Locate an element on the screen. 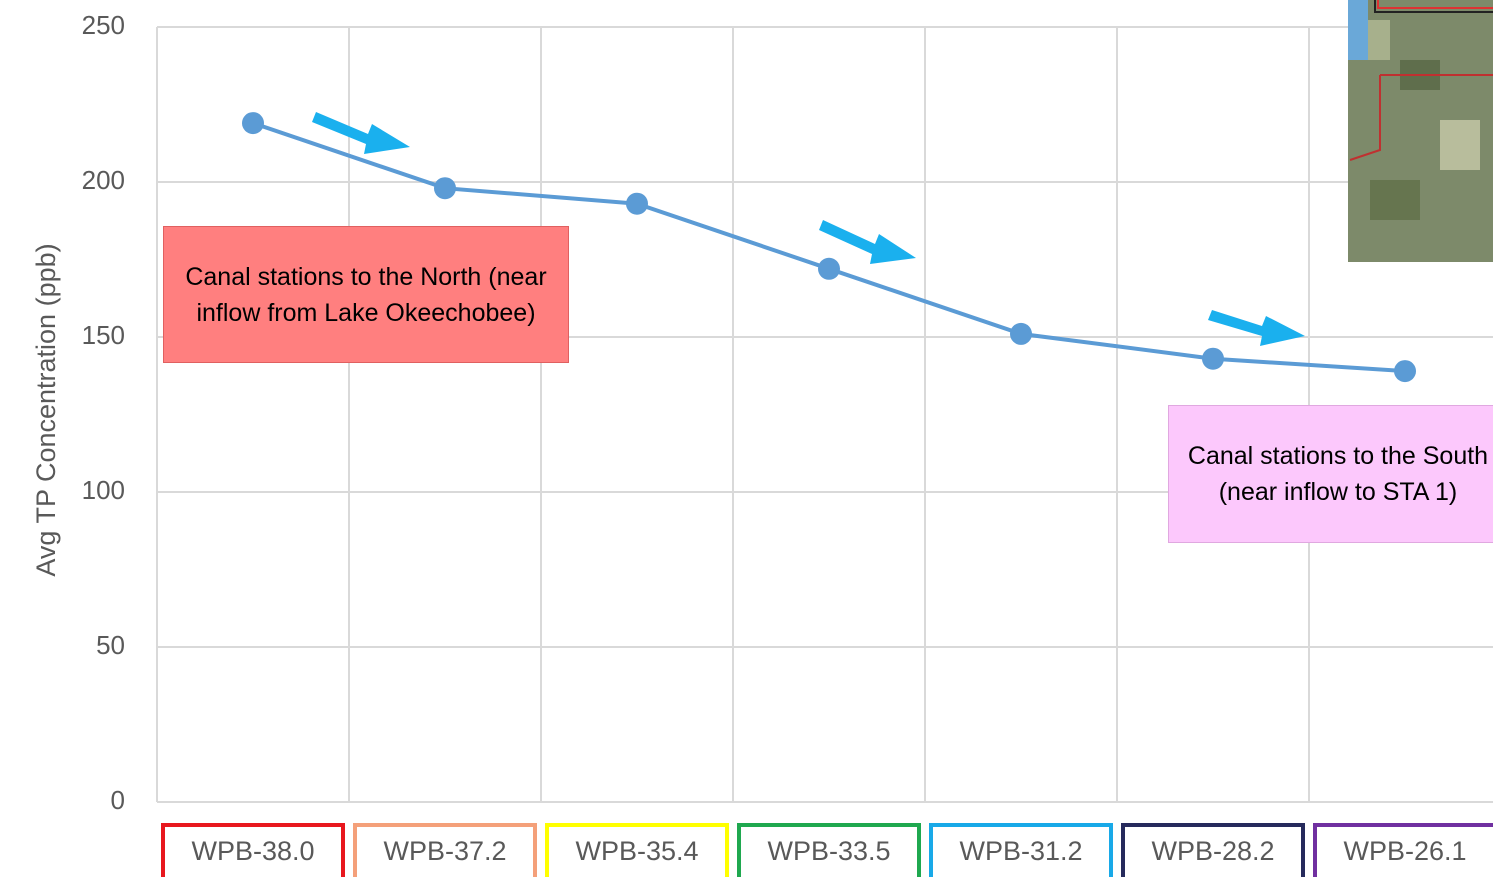 The height and width of the screenshot is (877, 1493). y-tick-label: 150 is located at coordinates (103, 335).